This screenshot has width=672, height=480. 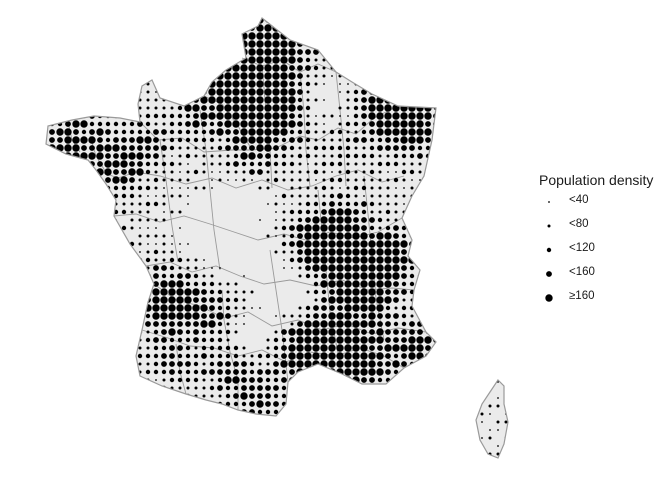 What do you see at coordinates (582, 296) in the screenshot?
I see `legend-label: ≥160` at bounding box center [582, 296].